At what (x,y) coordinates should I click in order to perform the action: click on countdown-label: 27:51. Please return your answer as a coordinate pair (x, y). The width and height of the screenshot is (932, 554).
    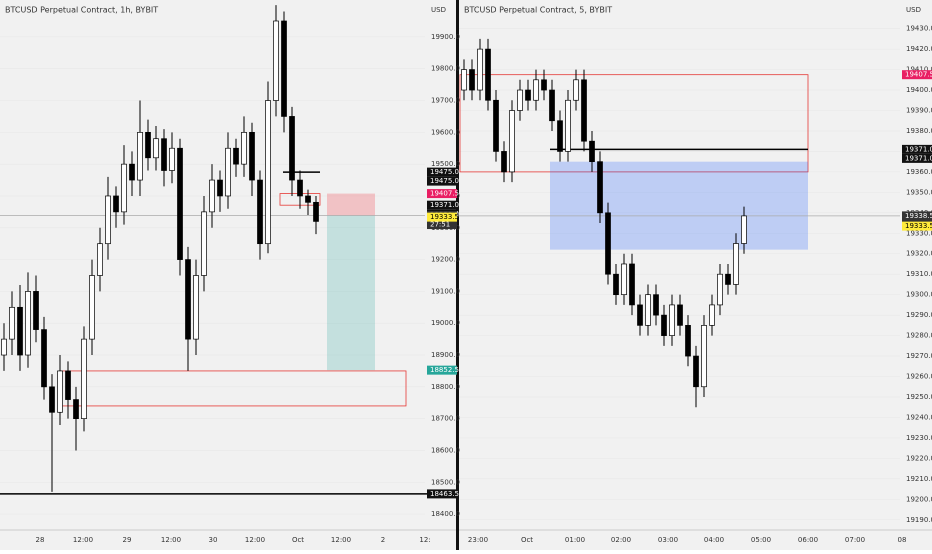
    Looking at the image, I should click on (440, 225).